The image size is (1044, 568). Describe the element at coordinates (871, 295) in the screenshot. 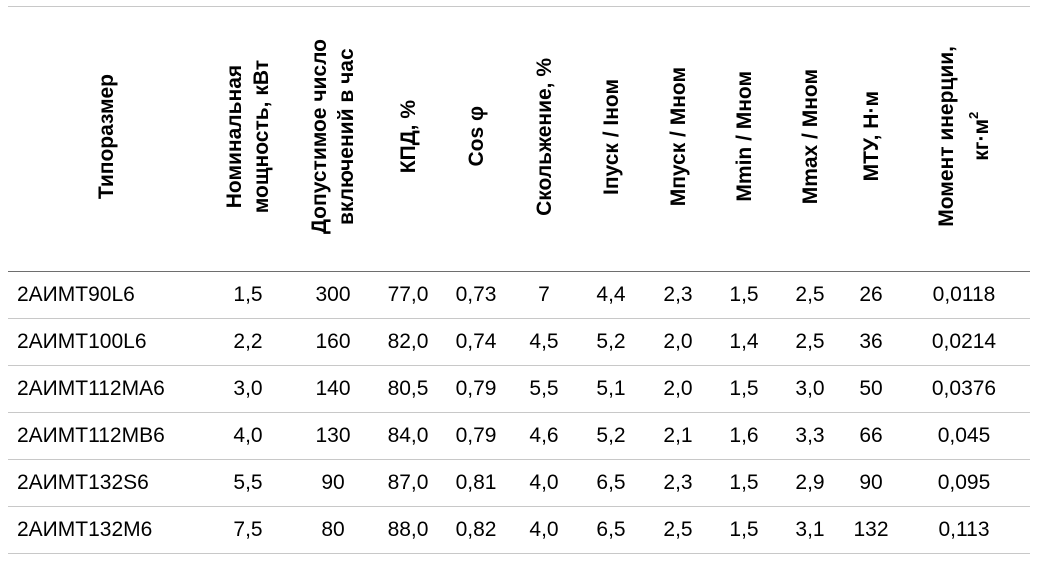

I see `value-cell: 26` at that location.